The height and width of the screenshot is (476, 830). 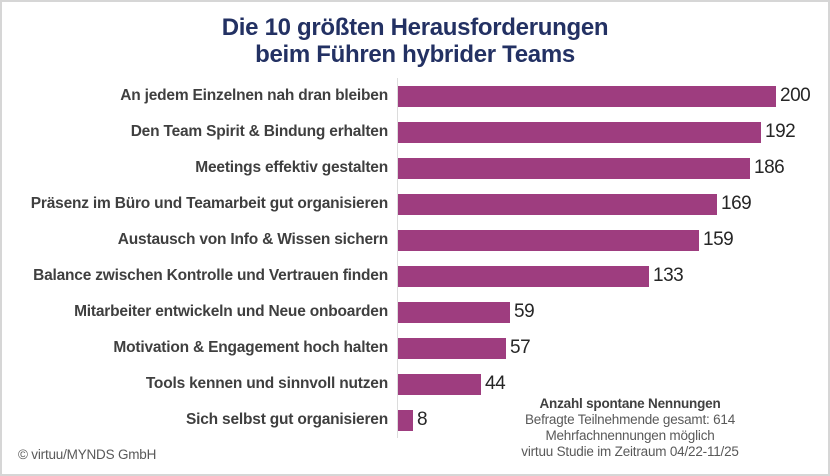 I want to click on footnote-line-multiple: Mehrfachnennungen möglich, so click(x=630, y=435).